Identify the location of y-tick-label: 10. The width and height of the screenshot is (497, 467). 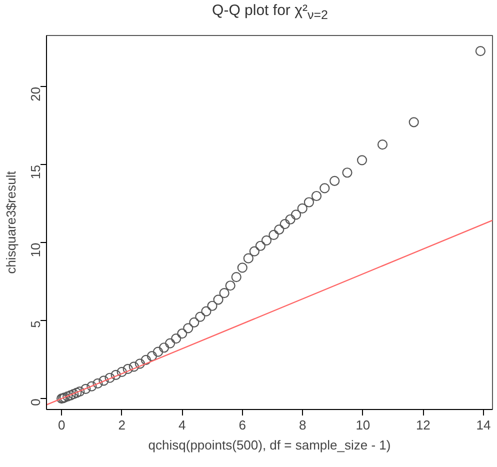
(35, 250).